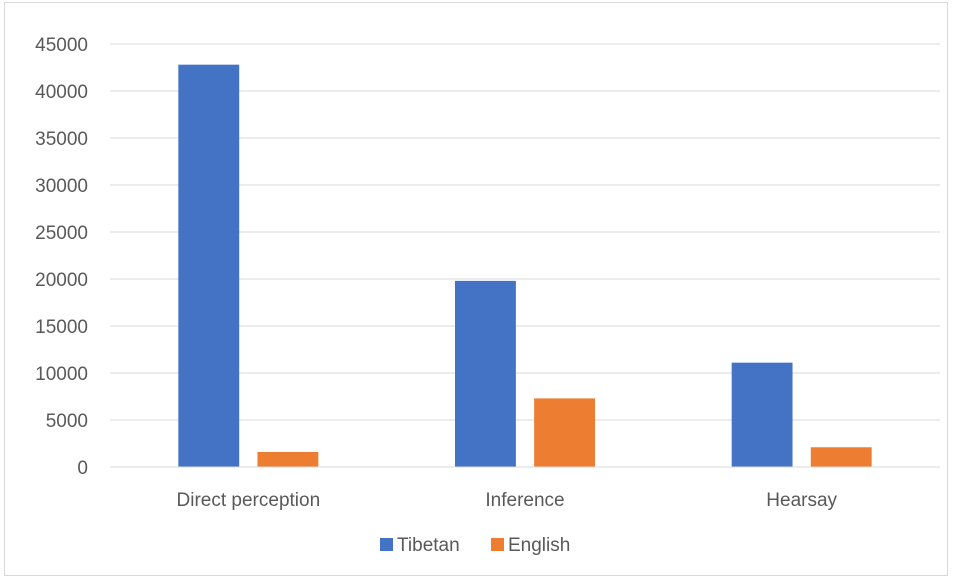 This screenshot has width=955, height=580. I want to click on legend-label: Tibetan, so click(428, 545).